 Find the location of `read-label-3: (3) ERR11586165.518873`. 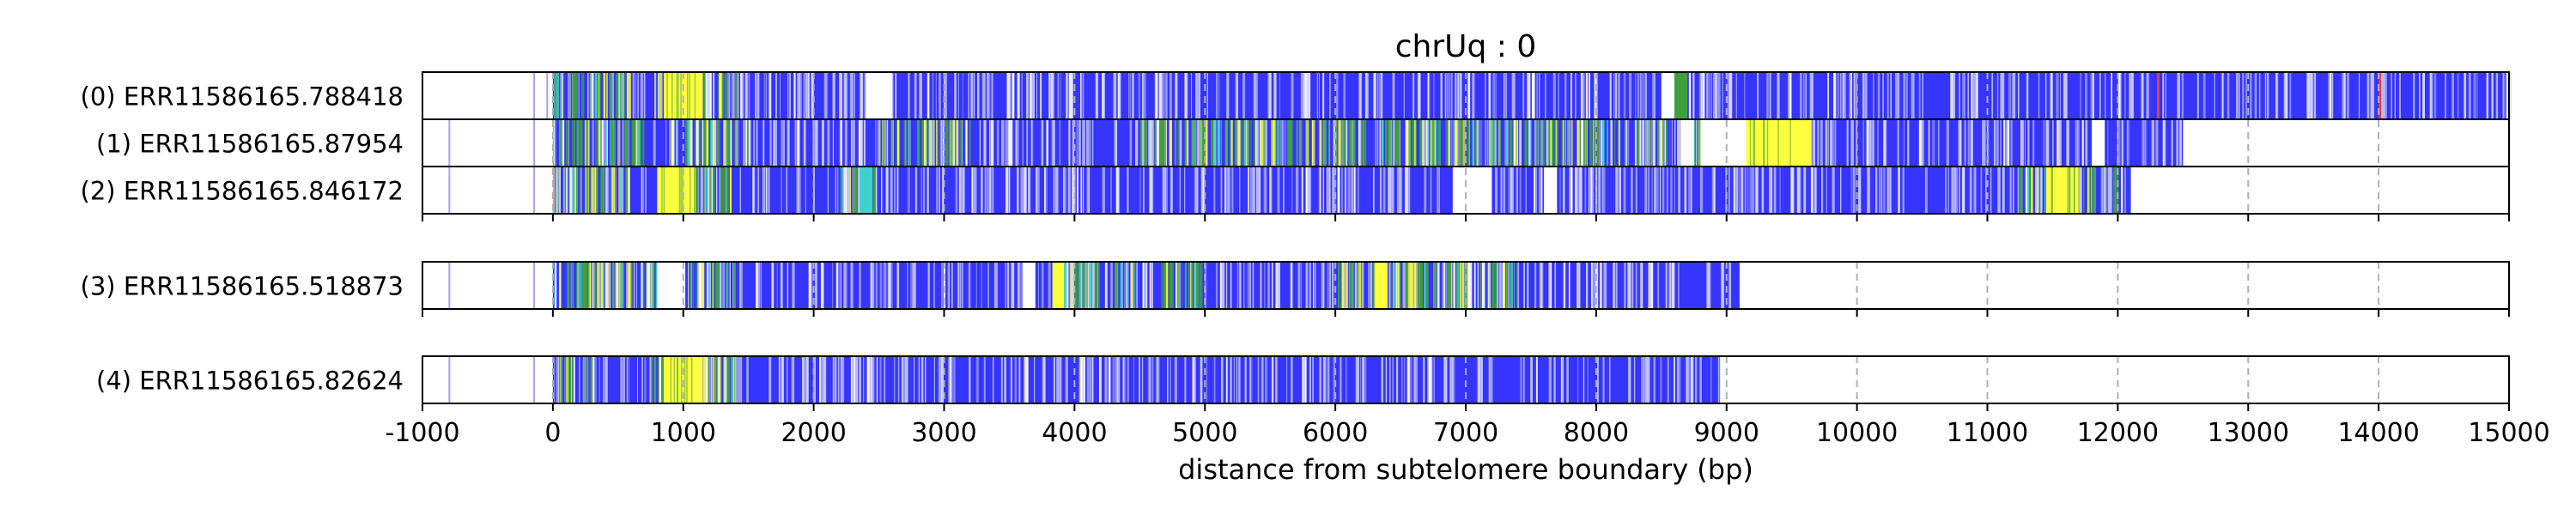

read-label-3: (3) ERR11586165.518873 is located at coordinates (242, 286).